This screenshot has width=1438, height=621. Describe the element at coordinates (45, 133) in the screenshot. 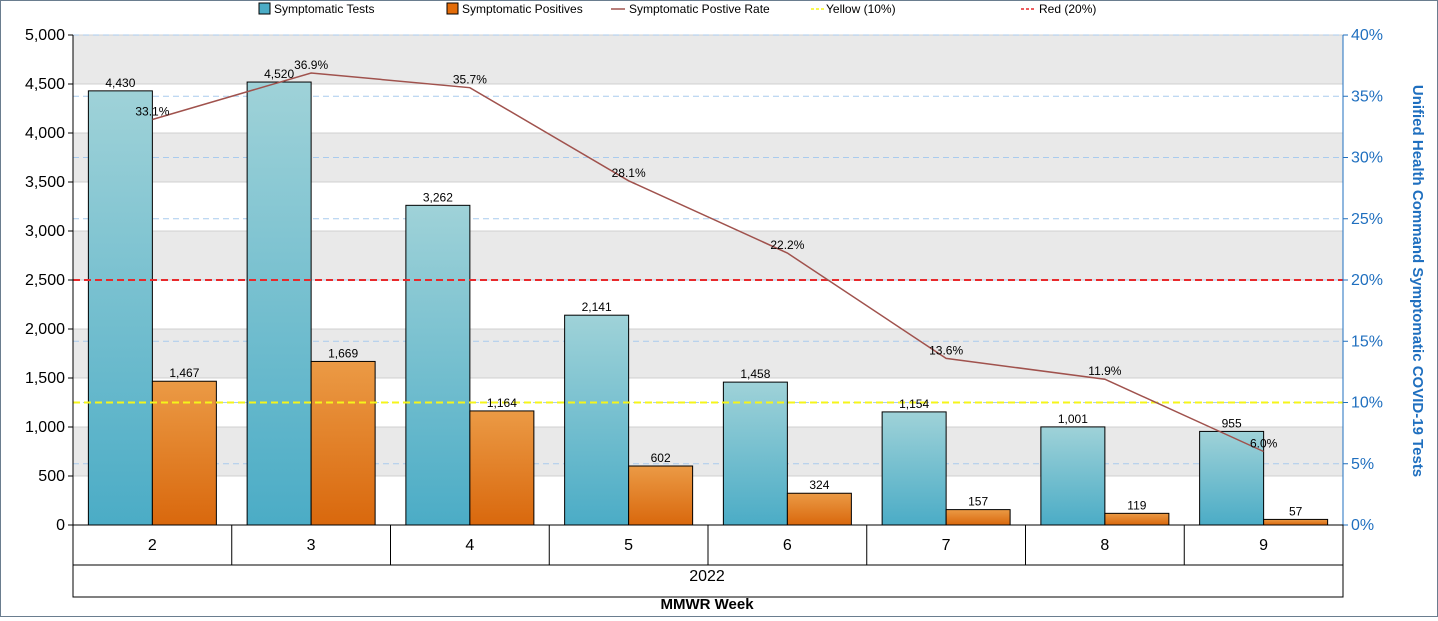

I see `y-tick-label: 4,000` at that location.